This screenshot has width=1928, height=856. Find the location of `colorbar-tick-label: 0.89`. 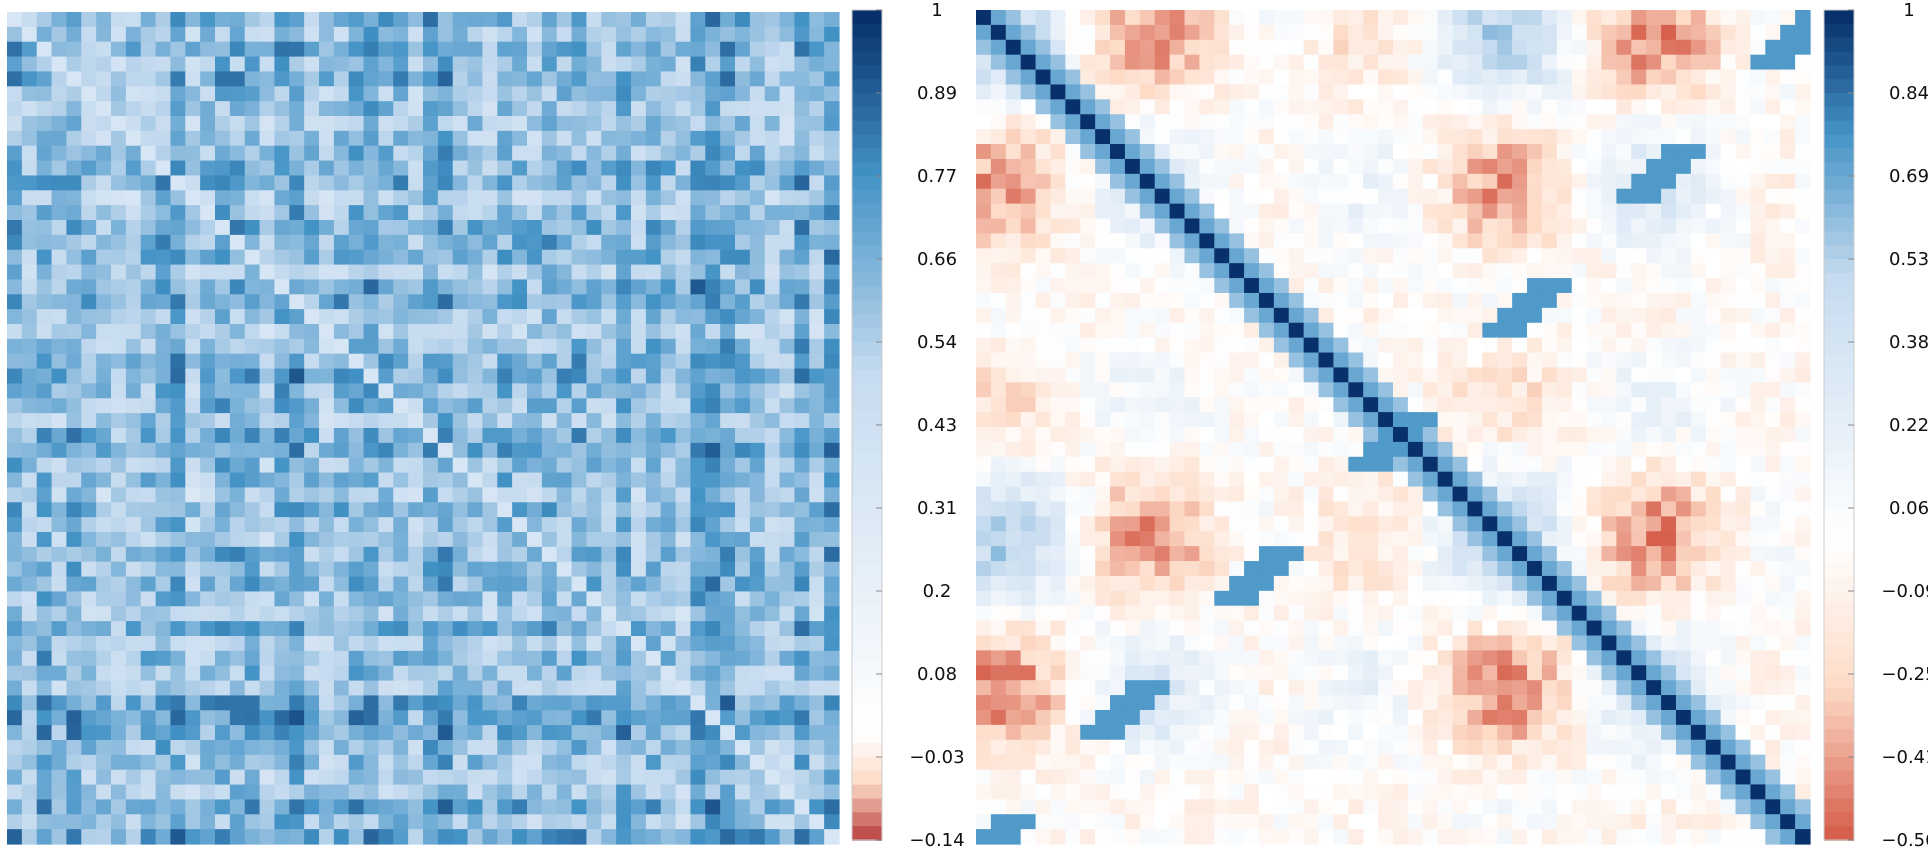

colorbar-tick-label: 0.89 is located at coordinates (937, 93).